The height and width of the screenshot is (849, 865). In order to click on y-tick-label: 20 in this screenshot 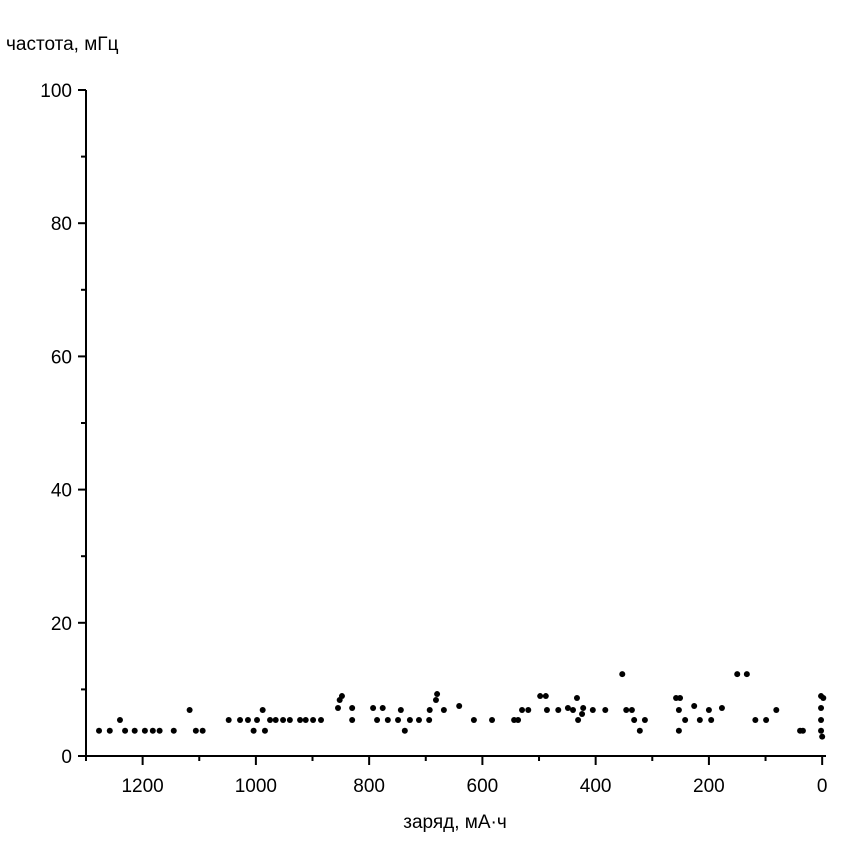, I will do `click(61, 624)`.